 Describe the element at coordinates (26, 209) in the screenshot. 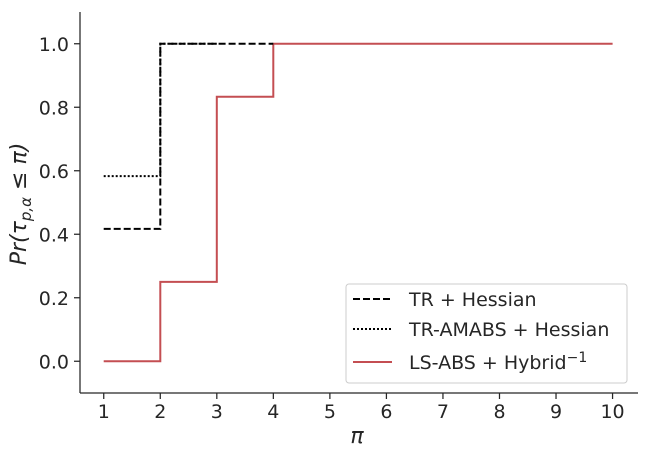

I see `y-axis-label-subscript: p,α` at that location.